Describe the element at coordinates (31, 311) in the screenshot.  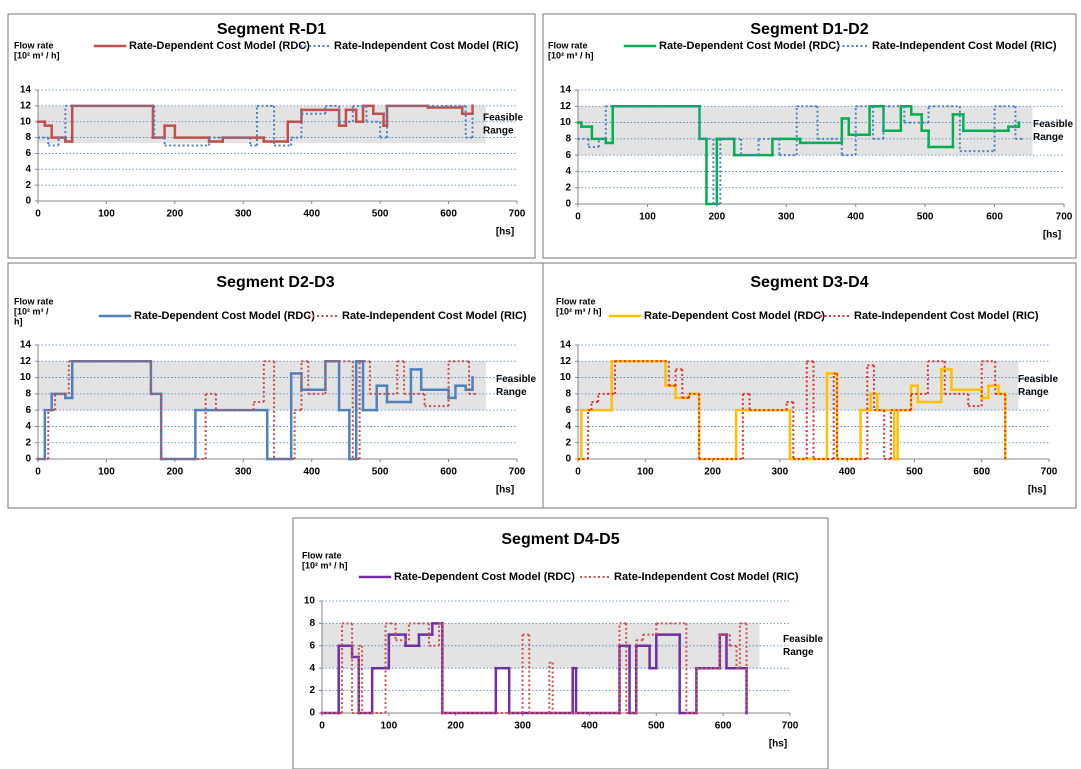
I see `y-axis-label: [10² m³ /` at that location.